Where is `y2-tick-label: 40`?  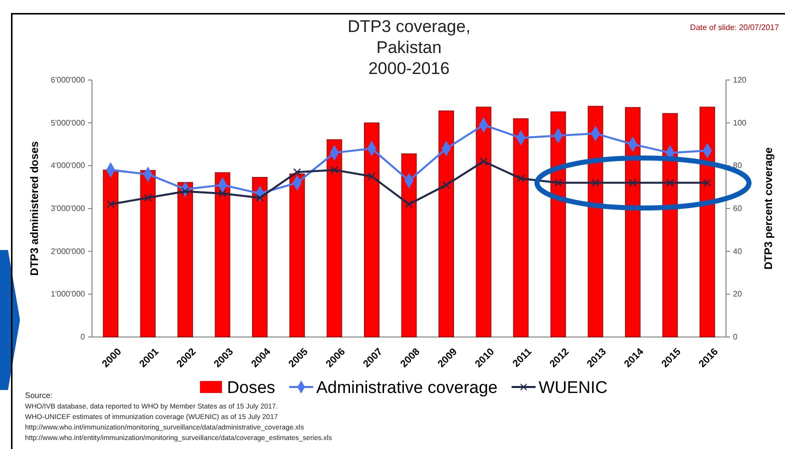 y2-tick-label: 40 is located at coordinates (737, 251).